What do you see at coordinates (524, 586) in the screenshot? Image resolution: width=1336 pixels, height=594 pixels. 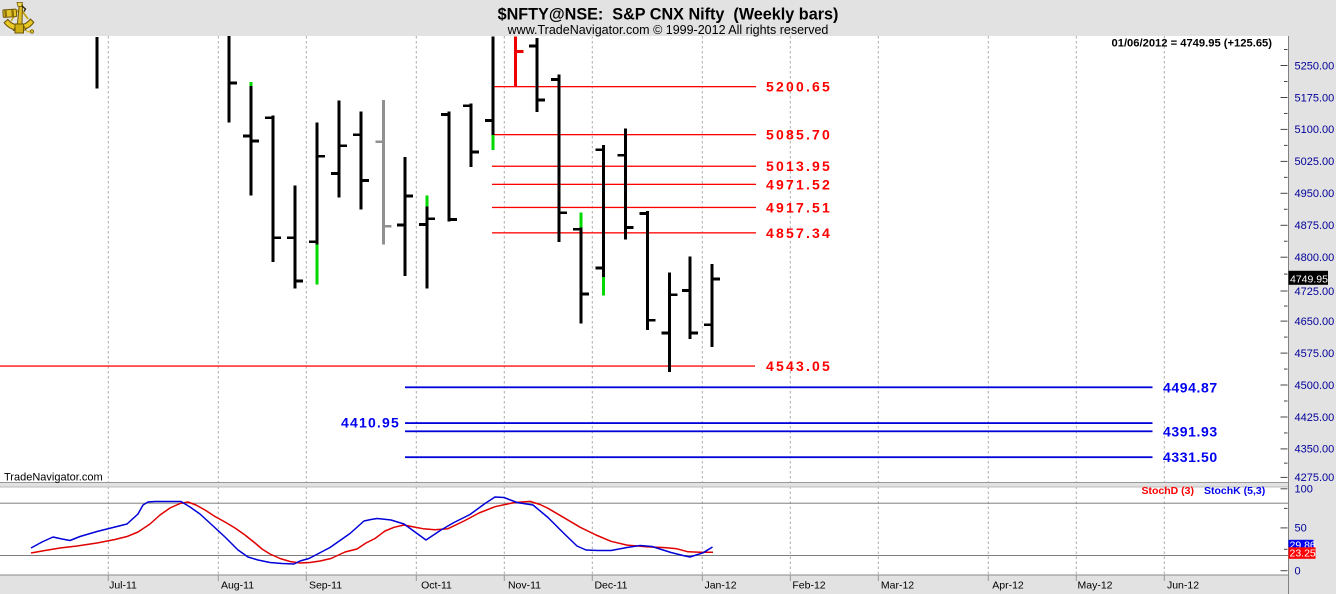 I see `svg-text: Nov-11` at bounding box center [524, 586].